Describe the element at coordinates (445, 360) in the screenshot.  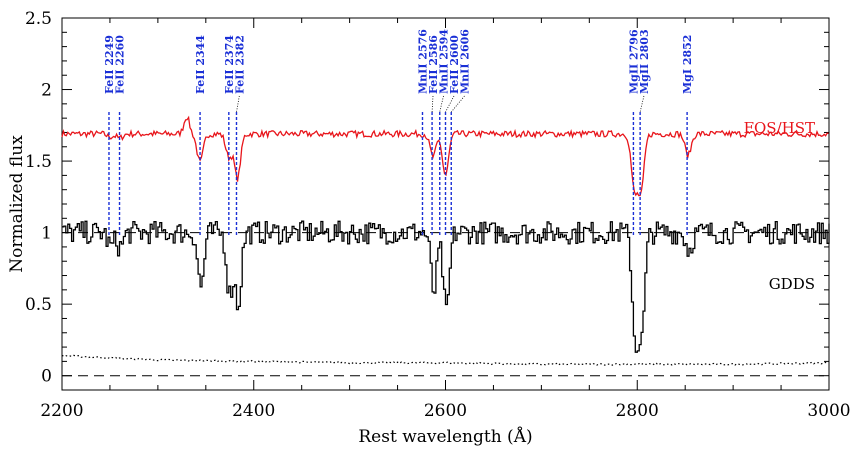
I see `error-spectrum` at that location.